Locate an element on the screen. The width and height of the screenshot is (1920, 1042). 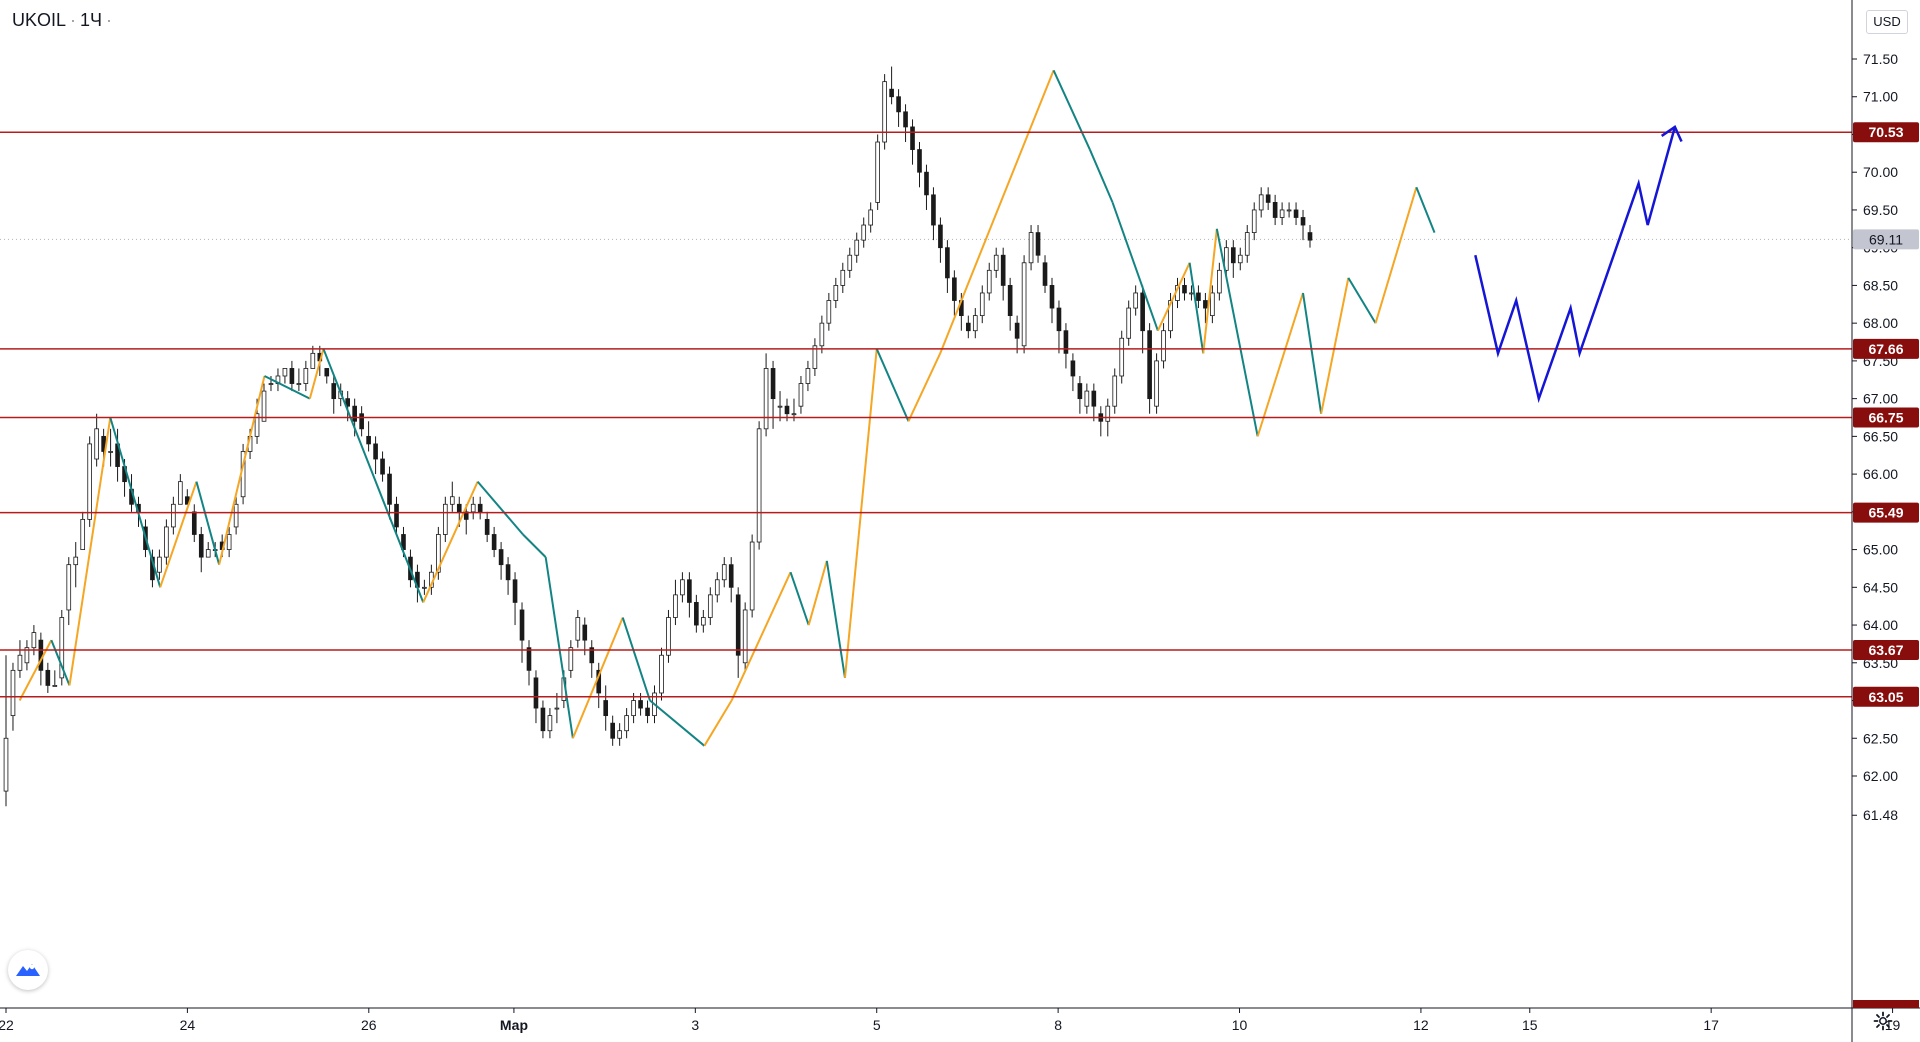
gear-icon is located at coordinates (1883, 1021).